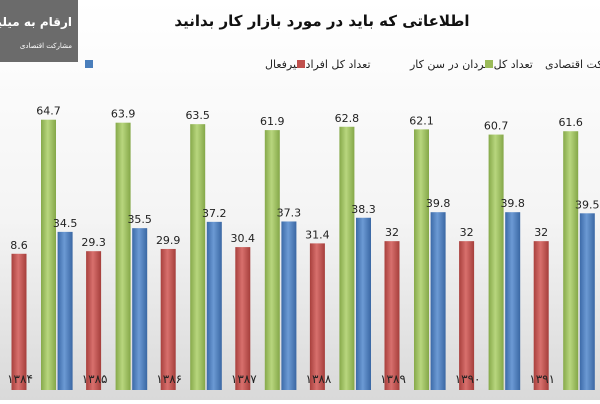 The width and height of the screenshot is (600, 404). Describe the element at coordinates (587, 204) in the screenshot. I see `value-label: 39.5` at that location.